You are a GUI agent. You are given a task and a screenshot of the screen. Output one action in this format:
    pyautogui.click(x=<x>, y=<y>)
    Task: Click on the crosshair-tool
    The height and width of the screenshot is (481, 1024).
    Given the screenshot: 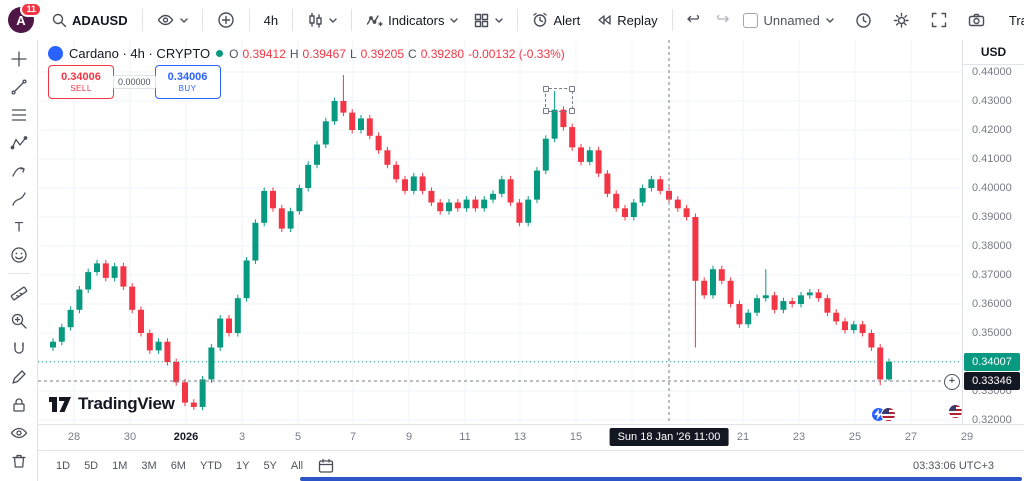 What is the action you would take?
    pyautogui.click(x=19, y=58)
    